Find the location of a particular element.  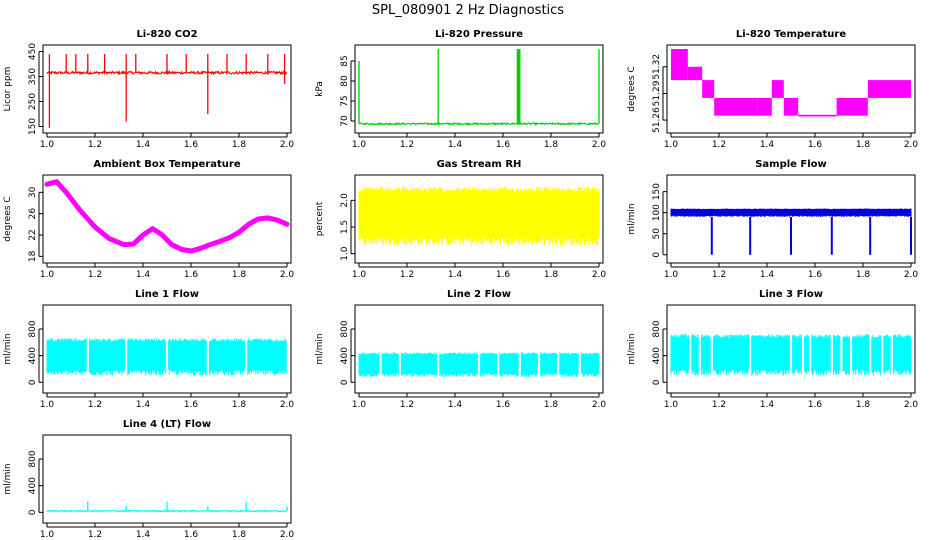

series-co2 is located at coordinates (166, 91).